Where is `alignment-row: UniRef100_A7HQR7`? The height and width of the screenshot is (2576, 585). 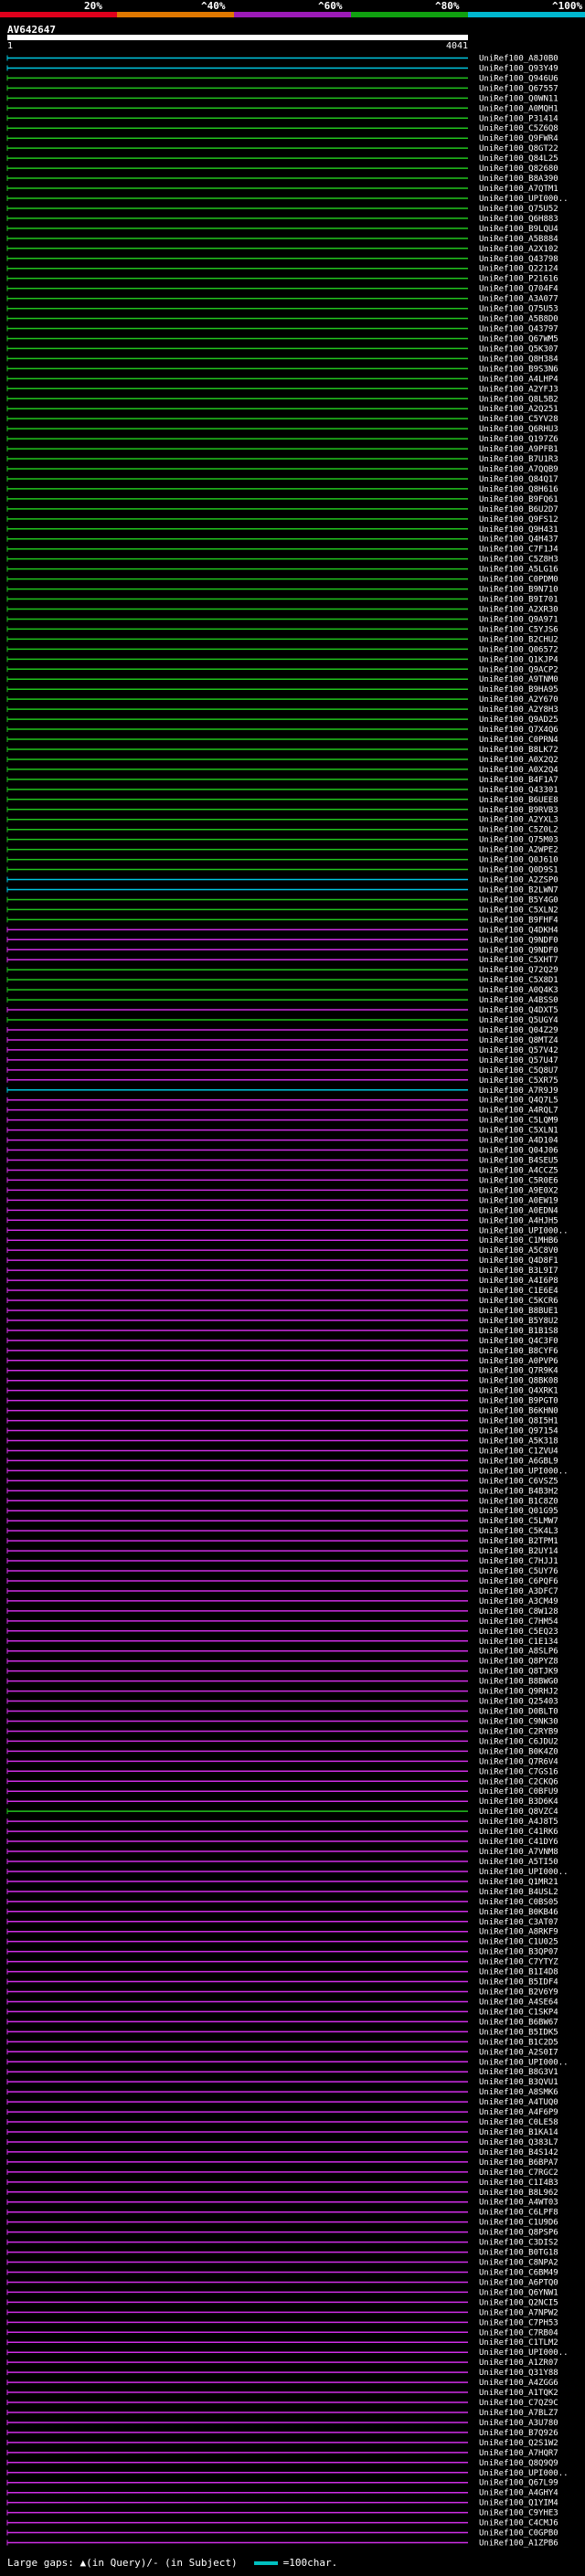
alignment-row: UniRef100_A7HQR7 is located at coordinates (282, 2453).